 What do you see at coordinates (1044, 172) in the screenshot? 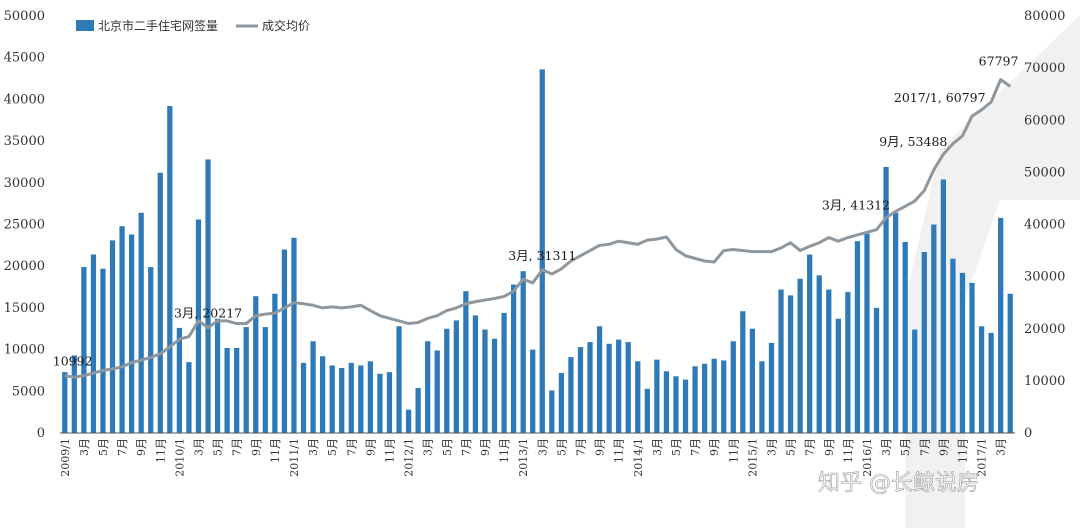
I see `right-axis-tick-label: 50000` at bounding box center [1044, 172].